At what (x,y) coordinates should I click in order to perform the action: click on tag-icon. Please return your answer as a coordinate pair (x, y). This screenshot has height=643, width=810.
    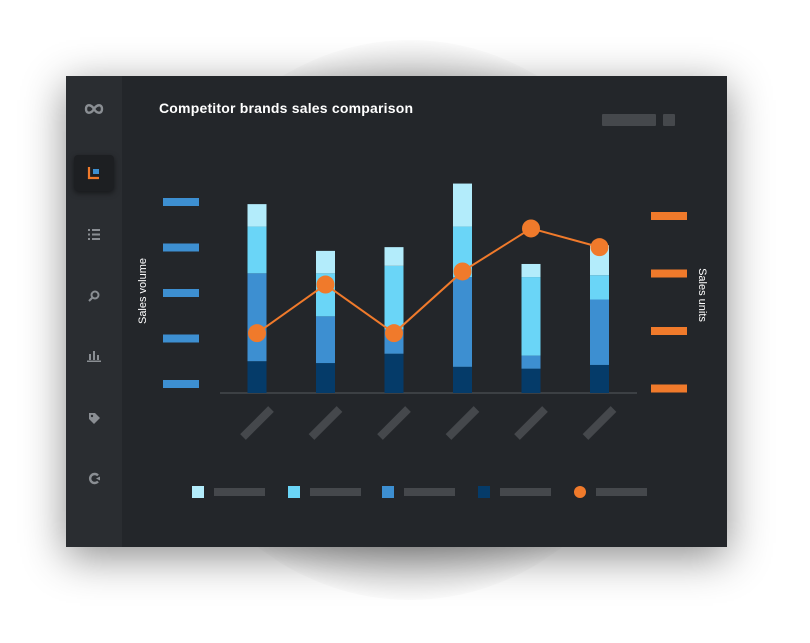
    Looking at the image, I should click on (94, 418).